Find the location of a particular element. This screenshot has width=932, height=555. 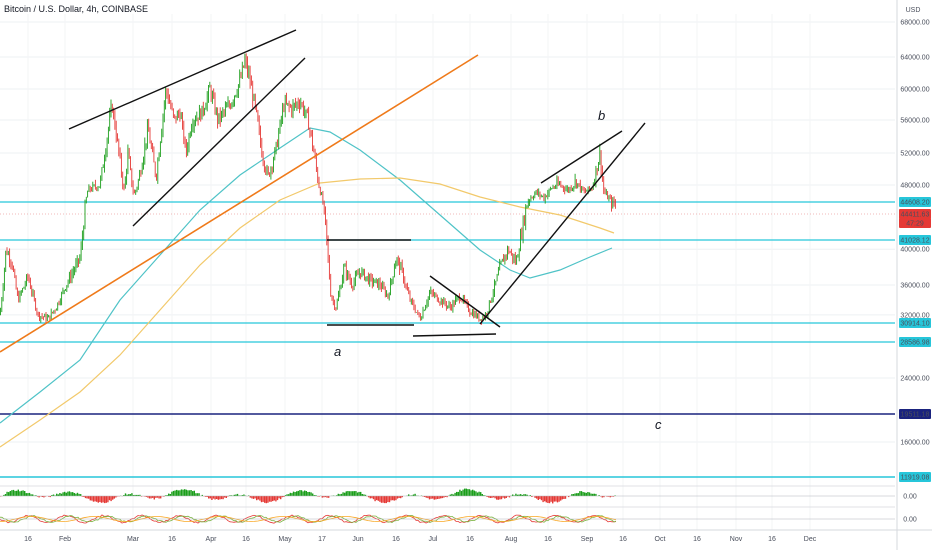

y-tick-label: 36000.00 is located at coordinates (914, 286).